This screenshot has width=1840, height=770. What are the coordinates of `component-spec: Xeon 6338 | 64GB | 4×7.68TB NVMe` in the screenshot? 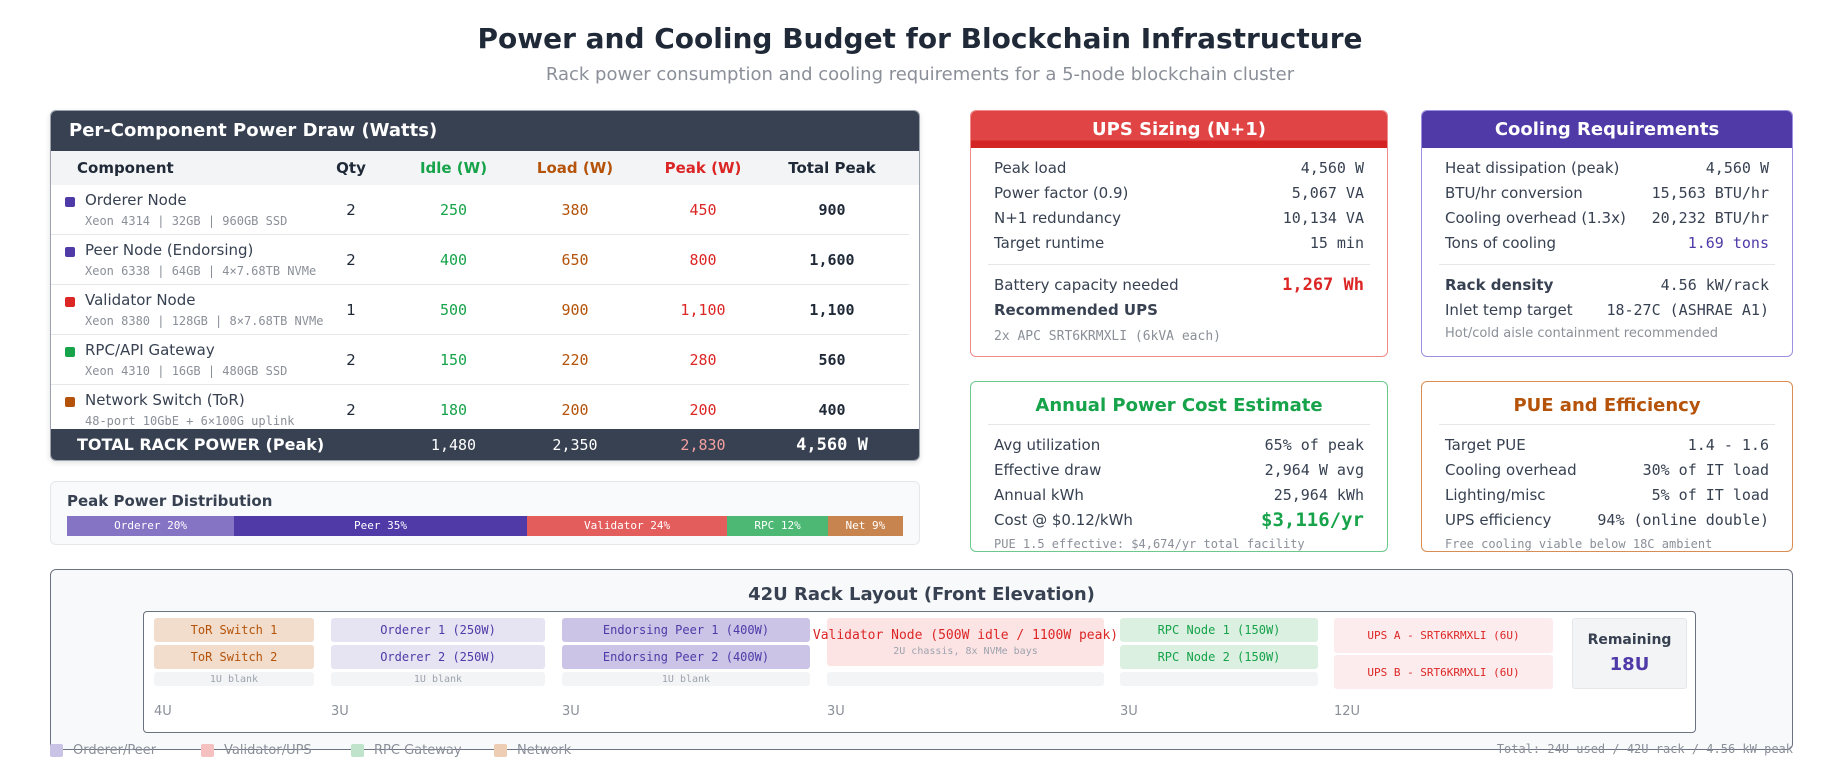 It's located at (201, 271).